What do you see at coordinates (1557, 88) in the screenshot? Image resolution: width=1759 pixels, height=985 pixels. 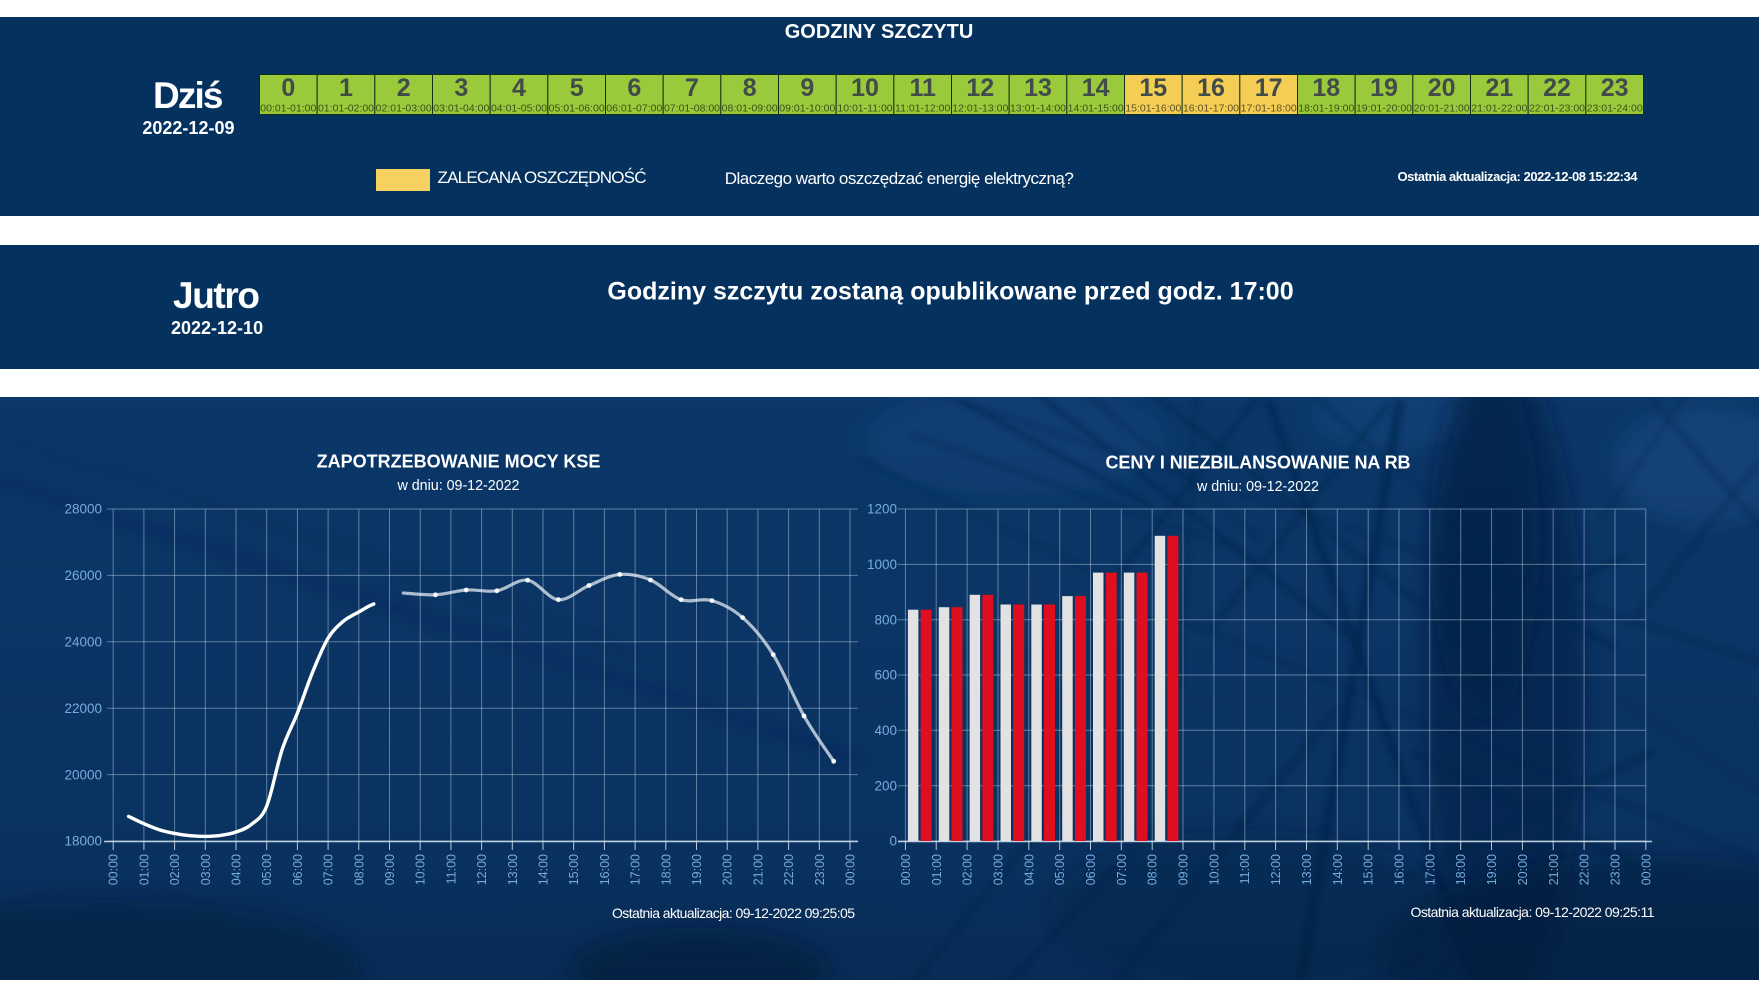 I see `svg-text: 22` at bounding box center [1557, 88].